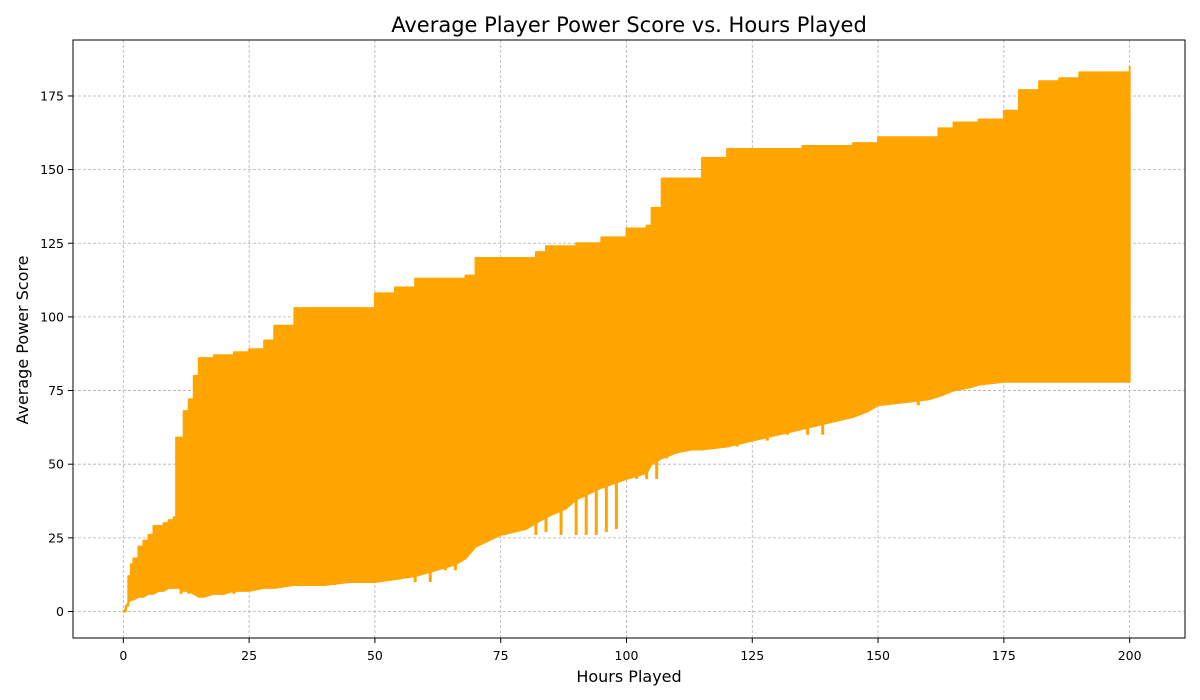 Image resolution: width=1200 pixels, height=700 pixels. I want to click on y-tick-label: 25, so click(56, 537).